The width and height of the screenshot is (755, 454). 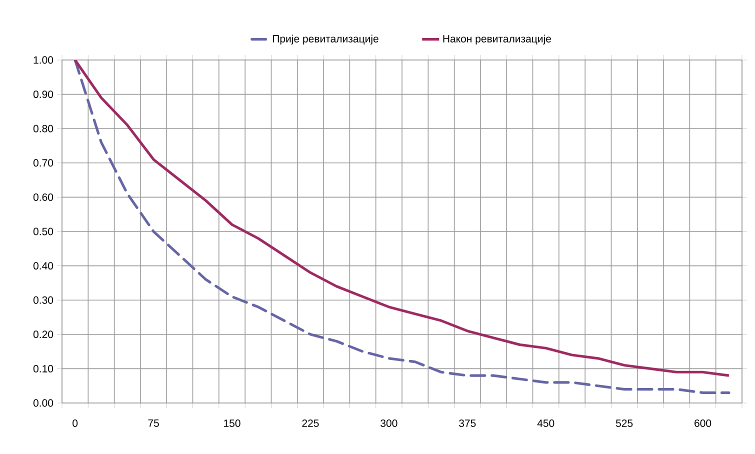 What do you see at coordinates (232, 423) in the screenshot?
I see `x-tick-label: 150` at bounding box center [232, 423].